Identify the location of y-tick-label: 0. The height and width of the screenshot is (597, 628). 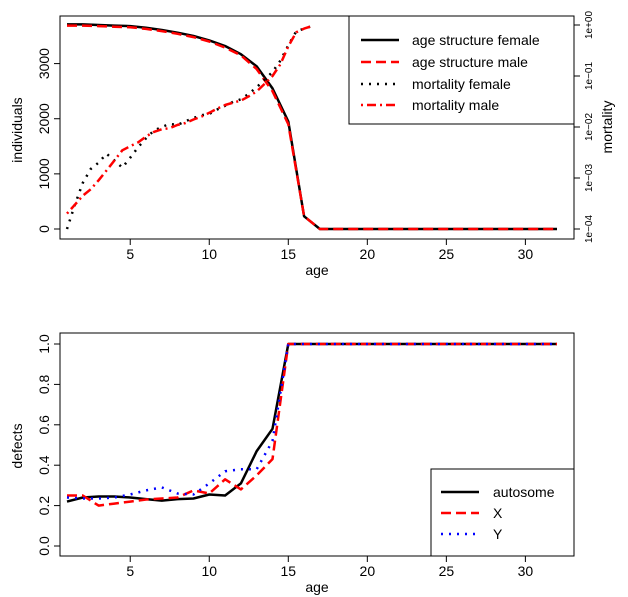
(44, 229).